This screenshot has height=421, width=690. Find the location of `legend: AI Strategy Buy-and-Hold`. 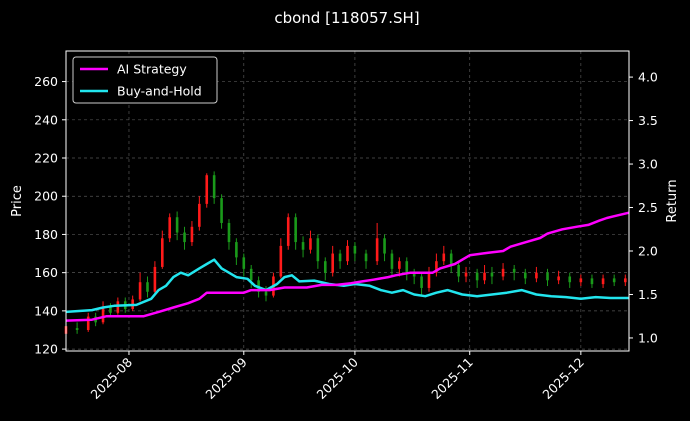

legend: AI Strategy Buy-and-Hold is located at coordinates (145, 80).